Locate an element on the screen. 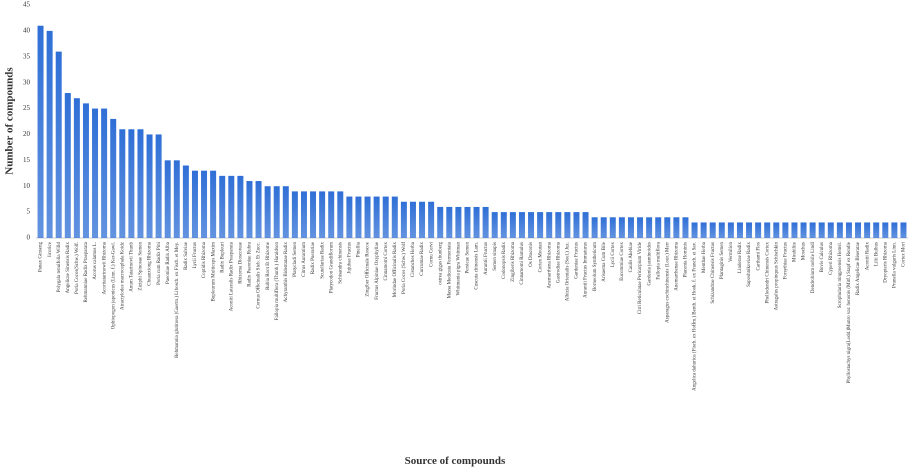 The height and width of the screenshot is (473, 913). x-tick-label: Cortex Moutan is located at coordinates (540, 257).